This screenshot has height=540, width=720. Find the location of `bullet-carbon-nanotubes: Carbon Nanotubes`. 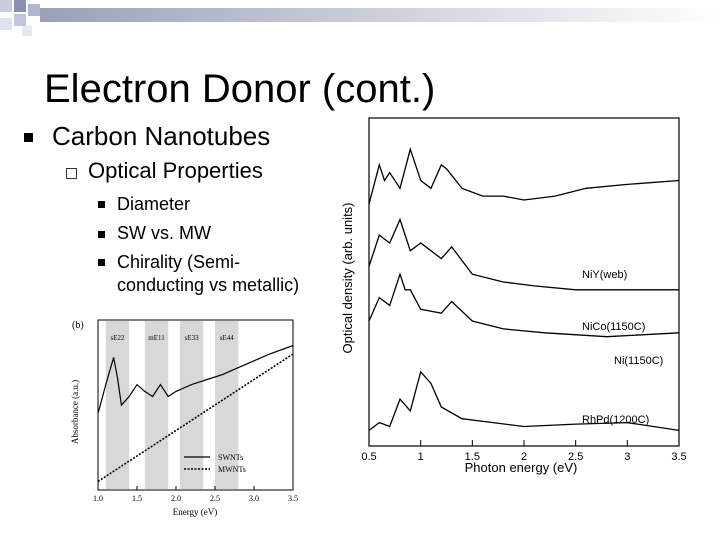

bullet-carbon-nanotubes: Carbon Nanotubes is located at coordinates (161, 136).